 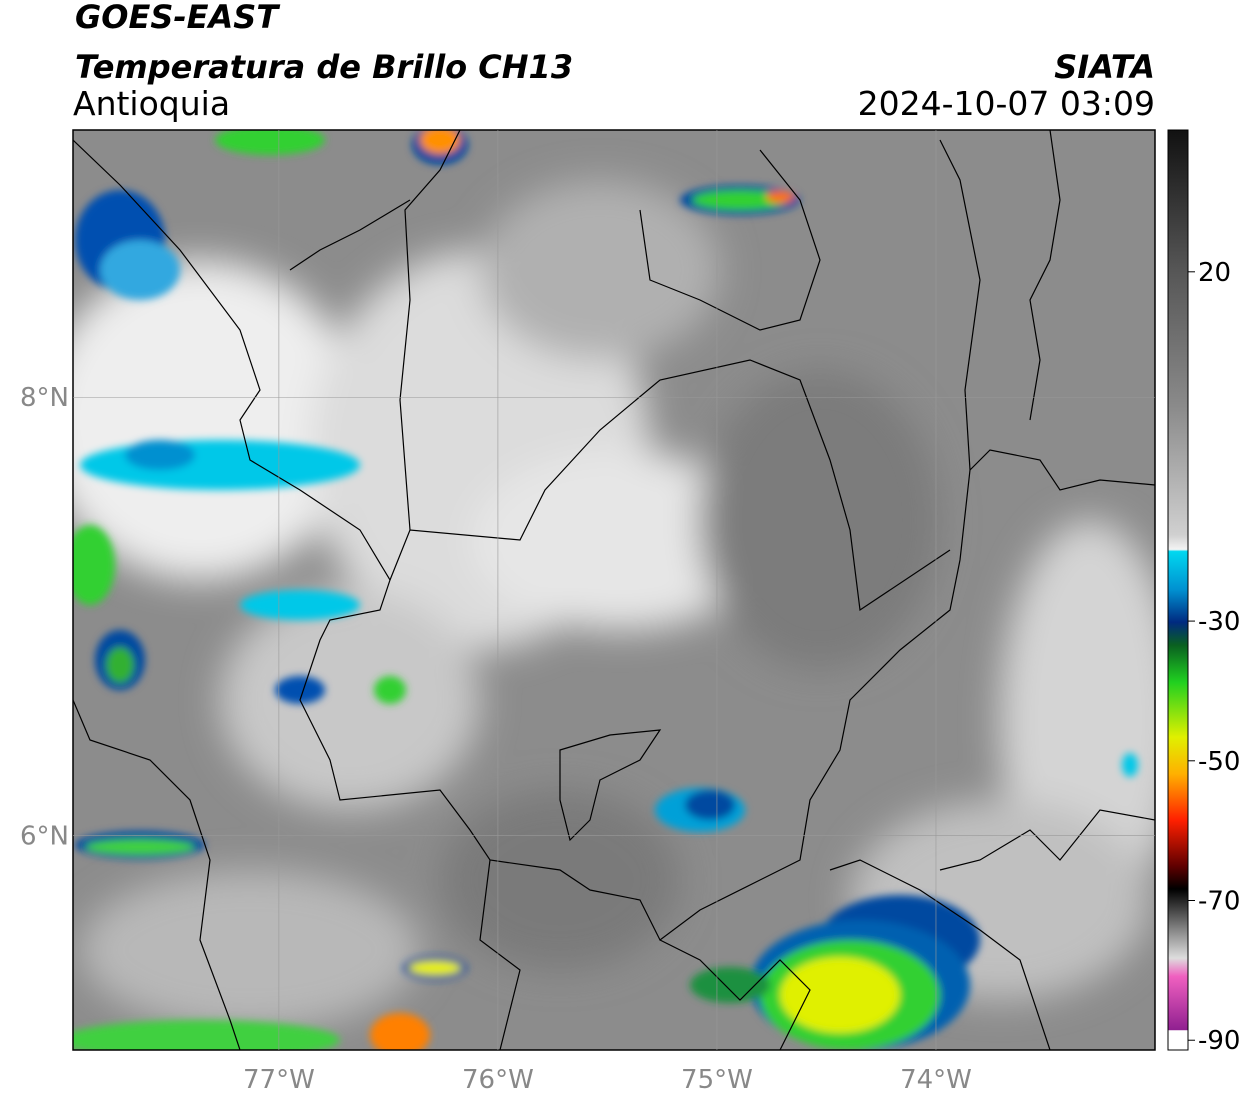 I want to click on colorbar-tick-label: -50, so click(x=1219, y=762).